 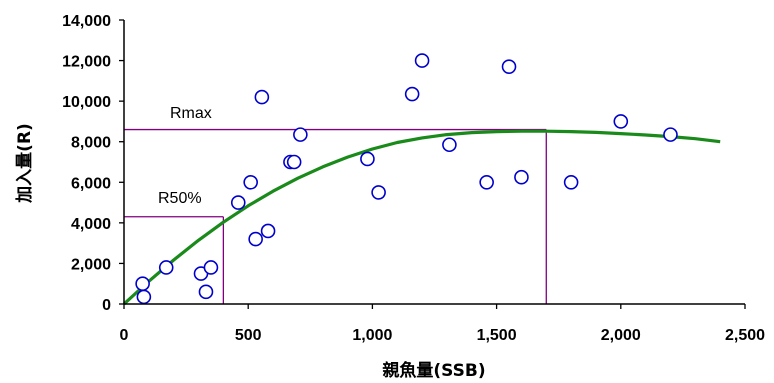 I want to click on y-tick-label: 6,000, so click(x=91, y=183).